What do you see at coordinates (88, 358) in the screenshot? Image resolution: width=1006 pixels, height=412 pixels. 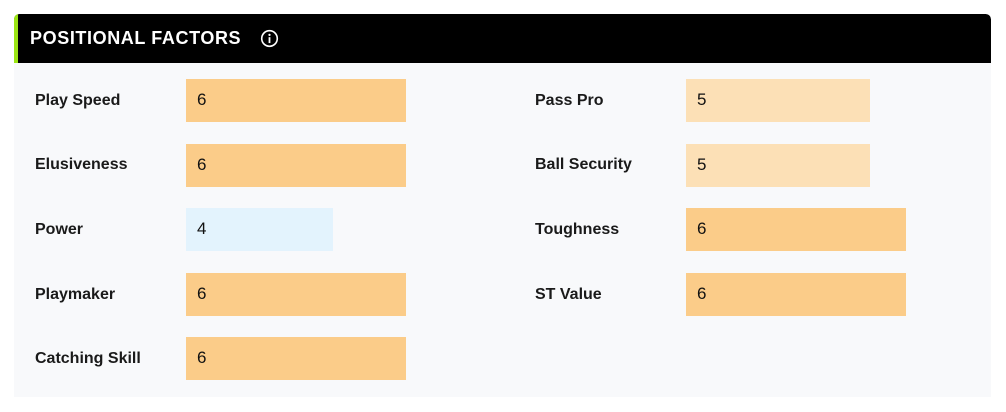 I see `factor-label: Catching Skill` at bounding box center [88, 358].